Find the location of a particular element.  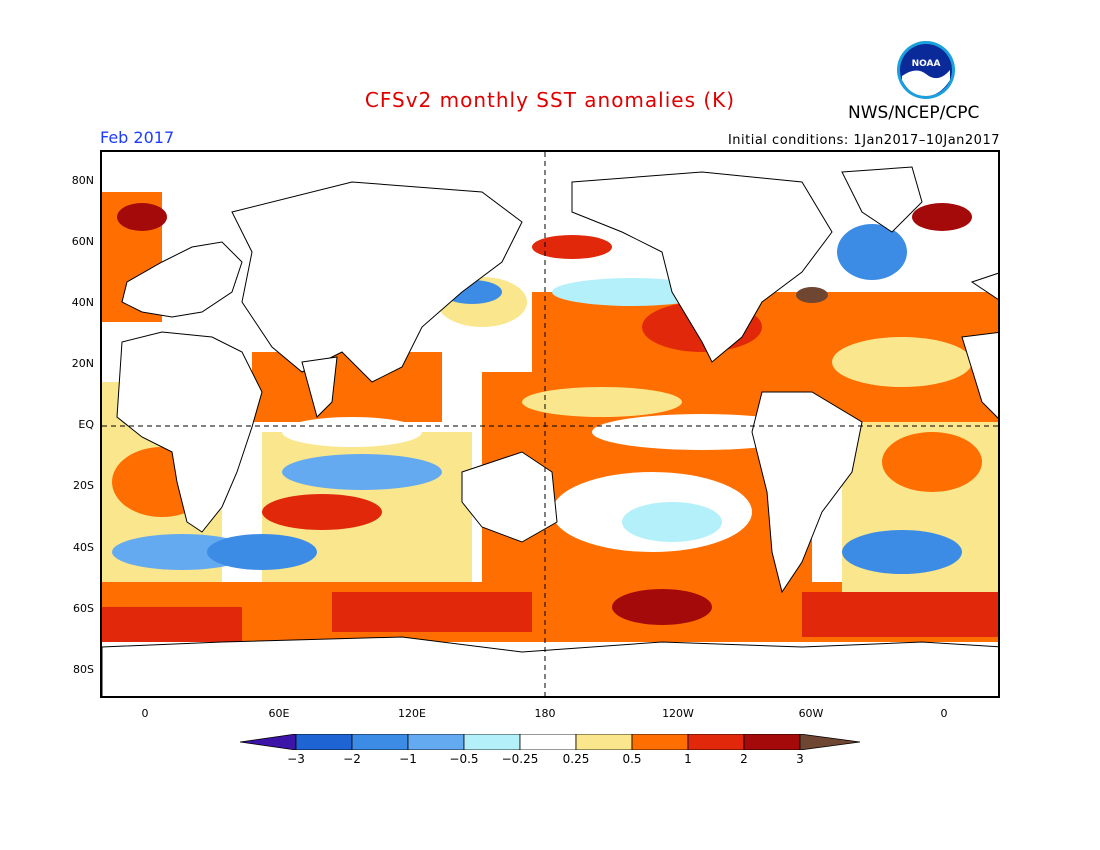

colorbar-label: −2 is located at coordinates (352, 759).